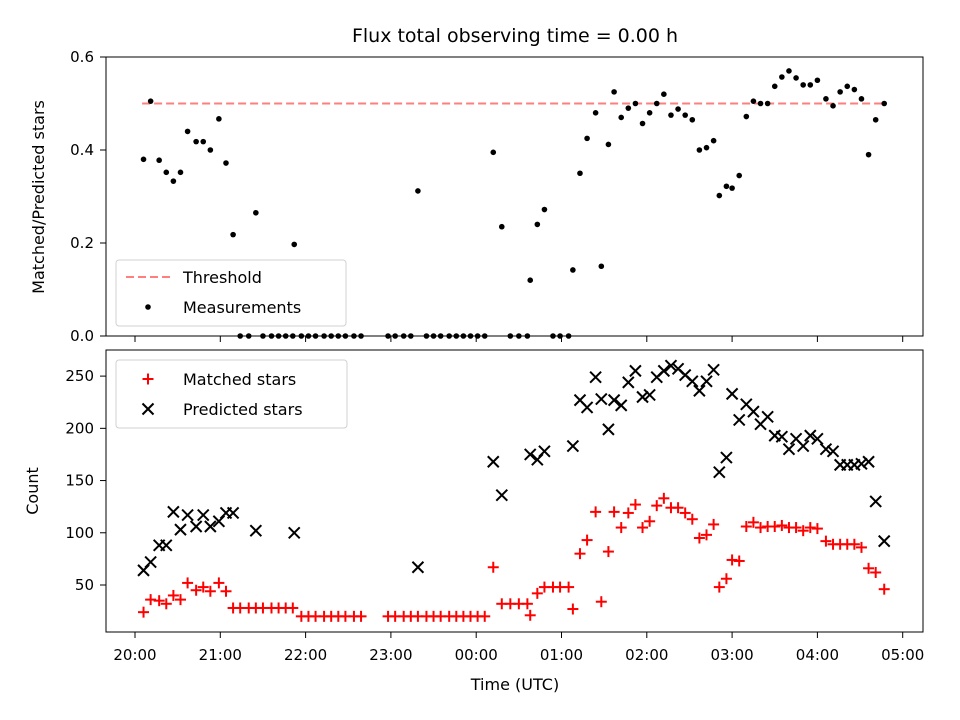 Image resolution: width=960 pixels, height=720 pixels. What do you see at coordinates (82, 336) in the screenshot?
I see `top-y-tick-label: 0.0` at bounding box center [82, 336].